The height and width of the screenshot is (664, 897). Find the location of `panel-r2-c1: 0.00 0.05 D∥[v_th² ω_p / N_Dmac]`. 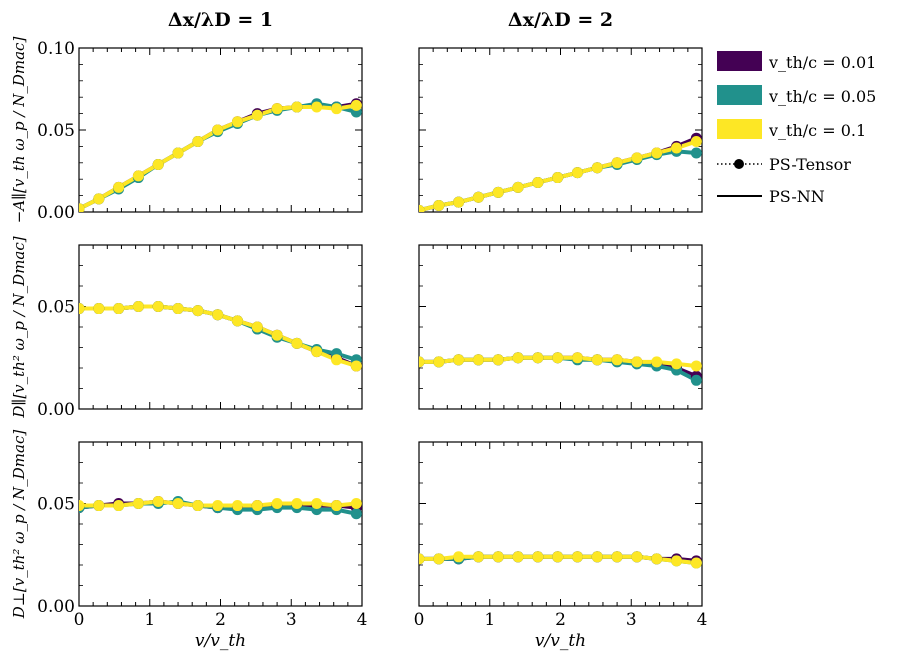

panel-r2-c1: 0.00 0.05 D∥[v_th² ω_p / N_Dmac] is located at coordinates (186, 328).